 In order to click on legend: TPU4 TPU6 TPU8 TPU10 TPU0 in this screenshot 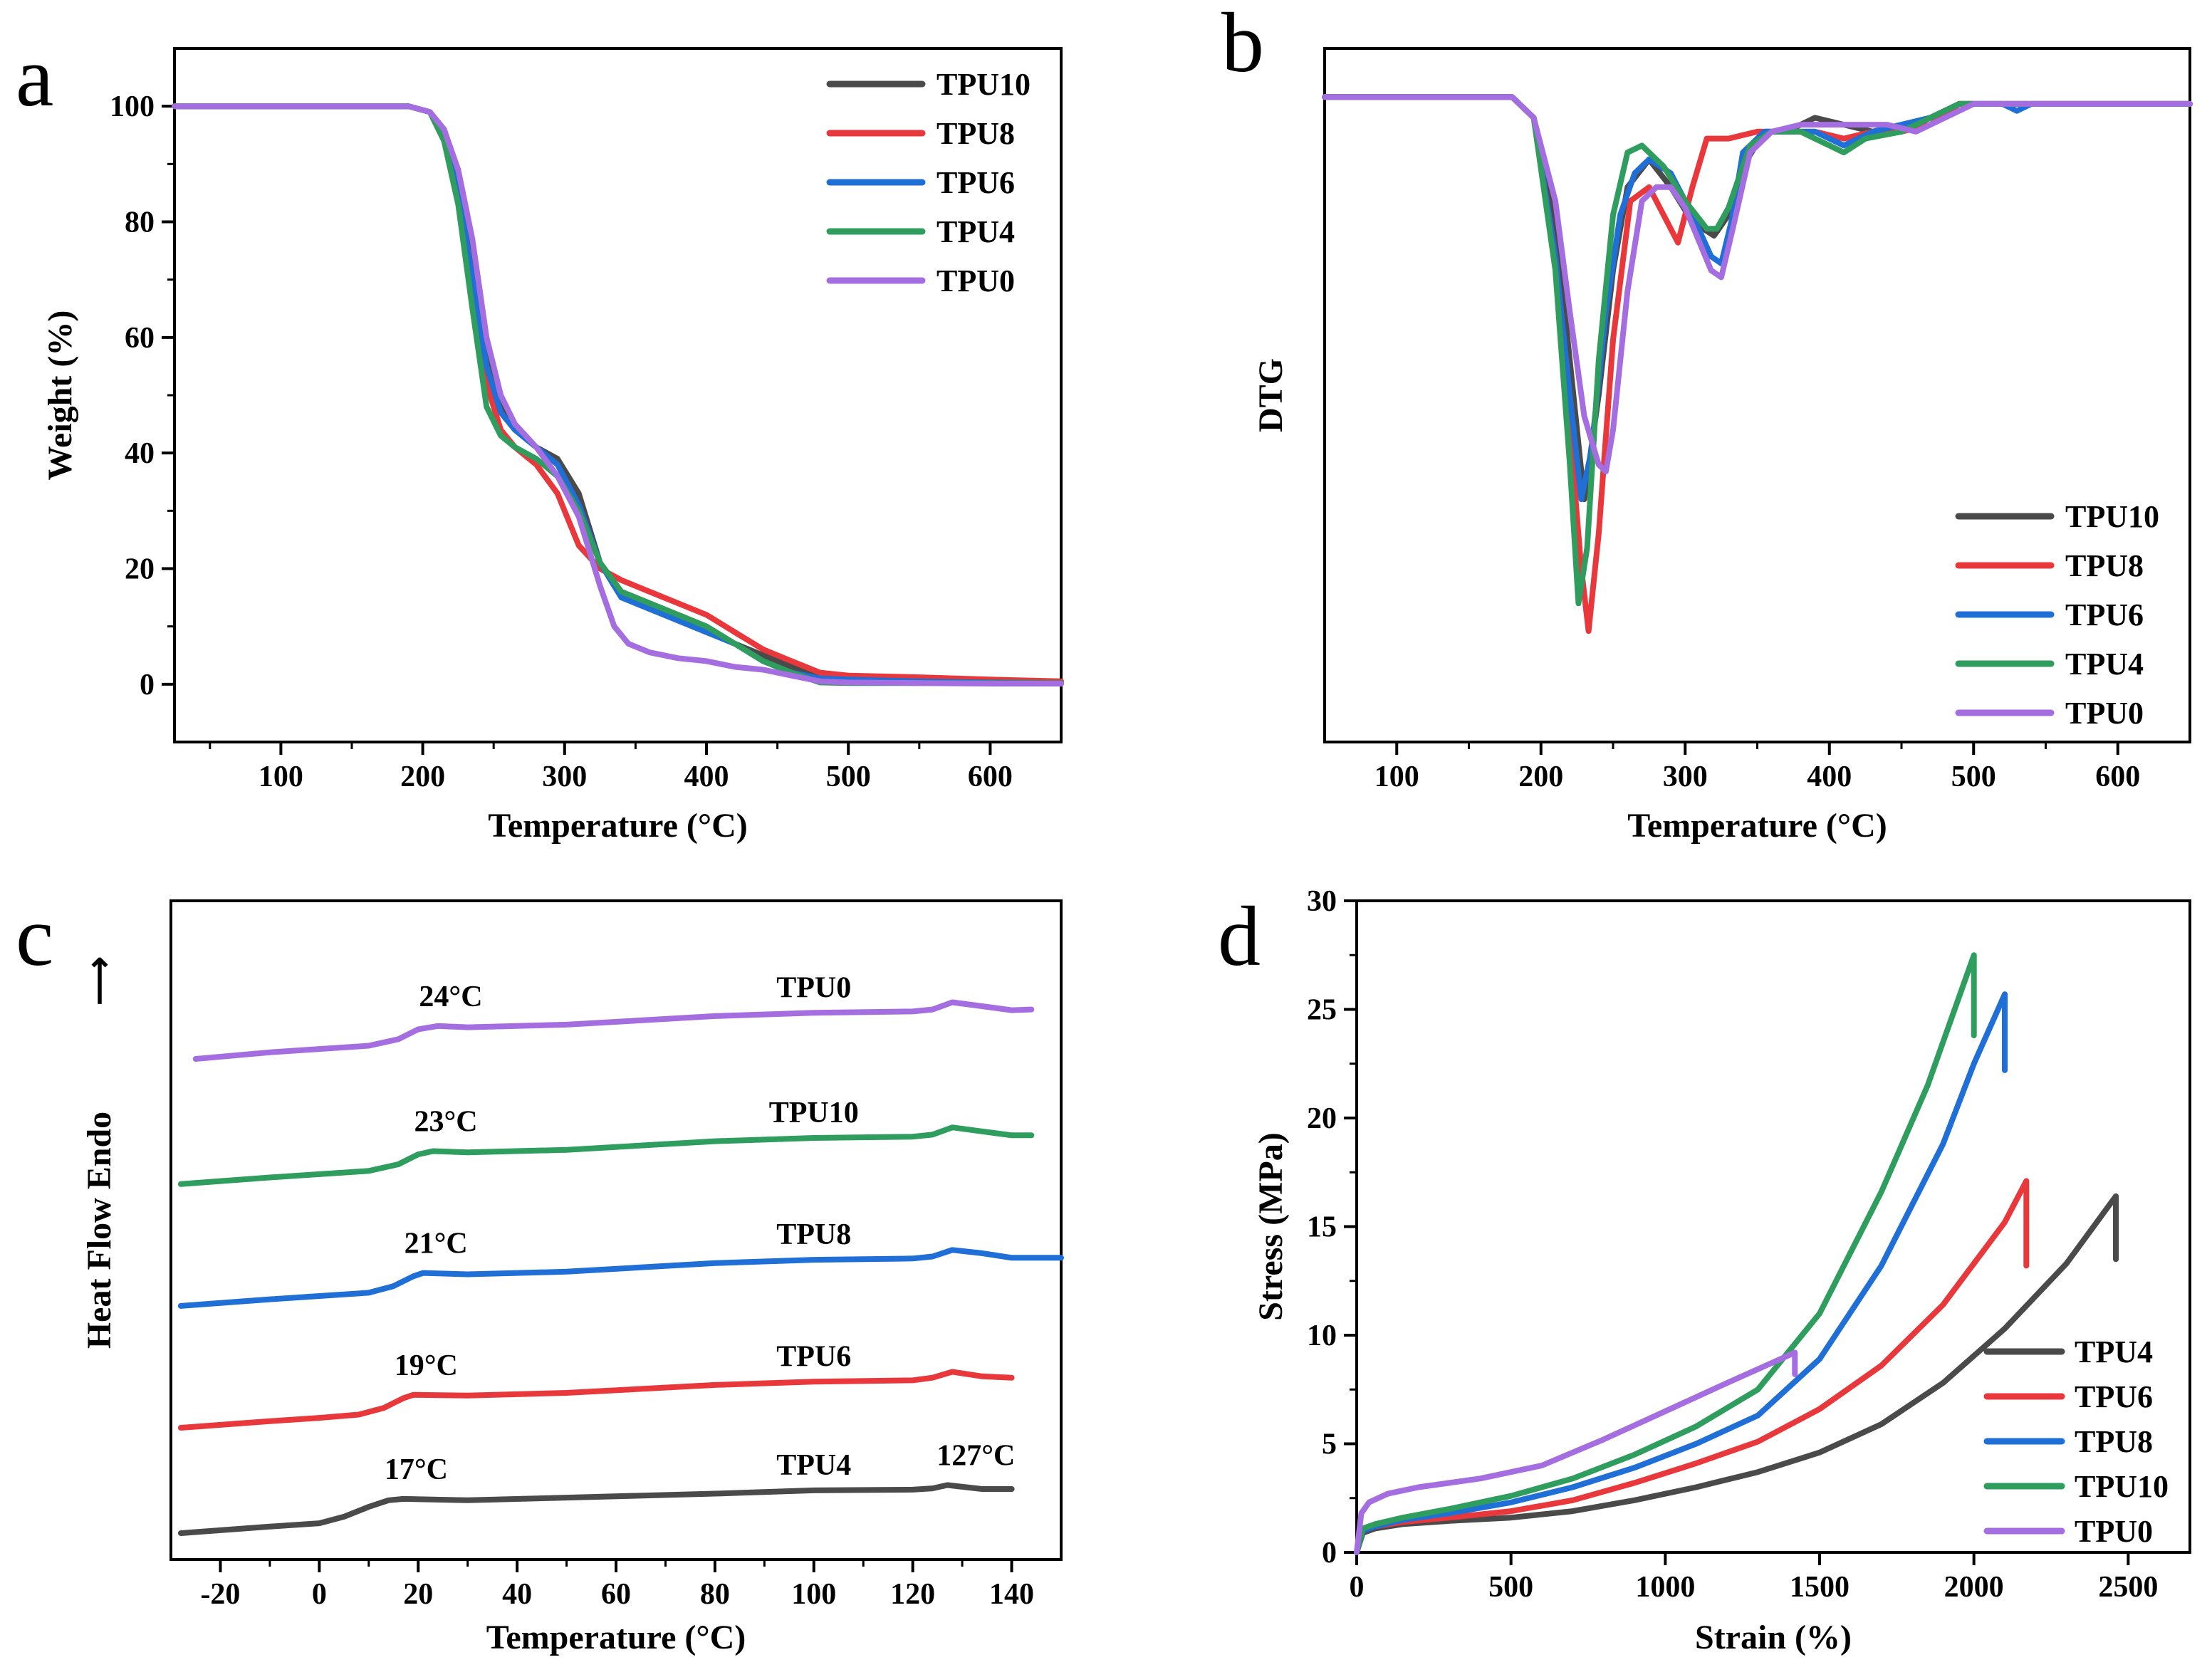, I will do `click(2076, 1441)`.